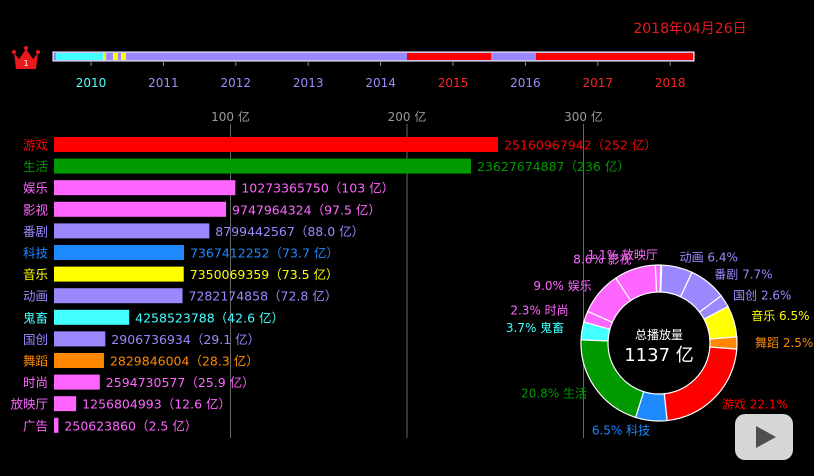 This screenshot has width=814, height=476. I want to click on category-label: 生活, so click(35, 166).